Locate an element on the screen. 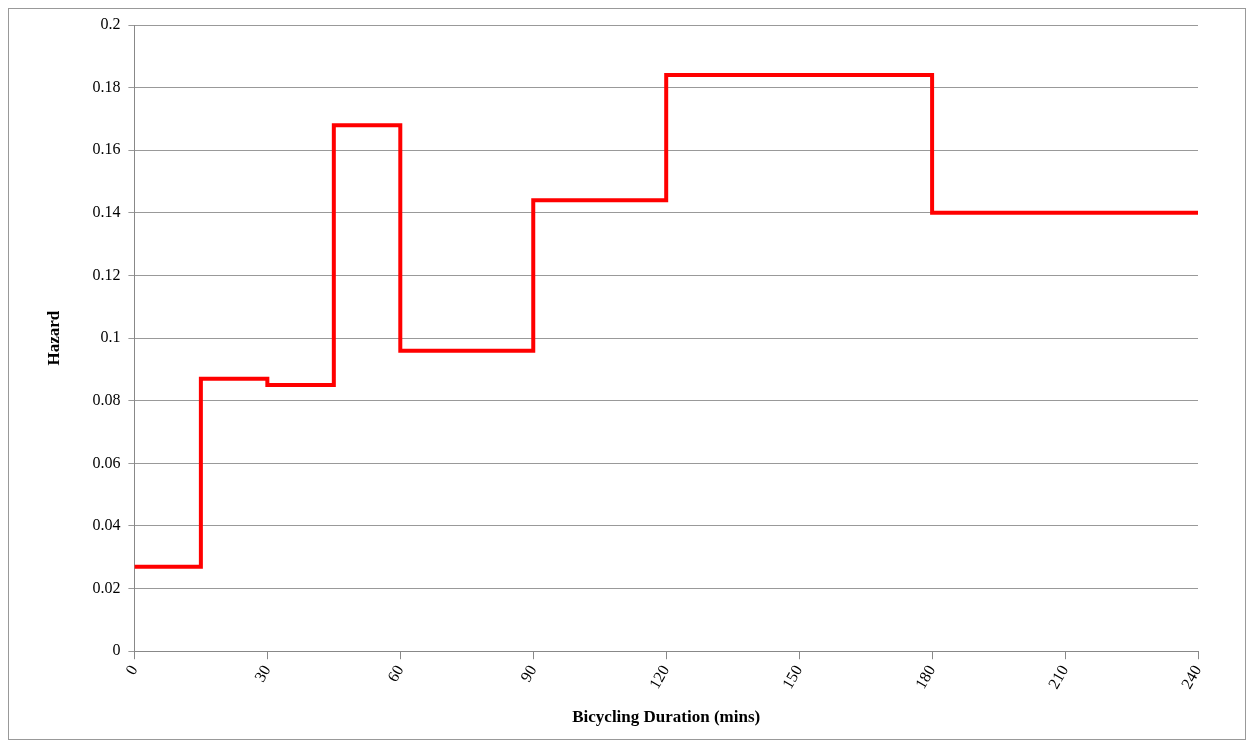 The height and width of the screenshot is (742, 1248). x-tick-label: 150 is located at coordinates (792, 677).